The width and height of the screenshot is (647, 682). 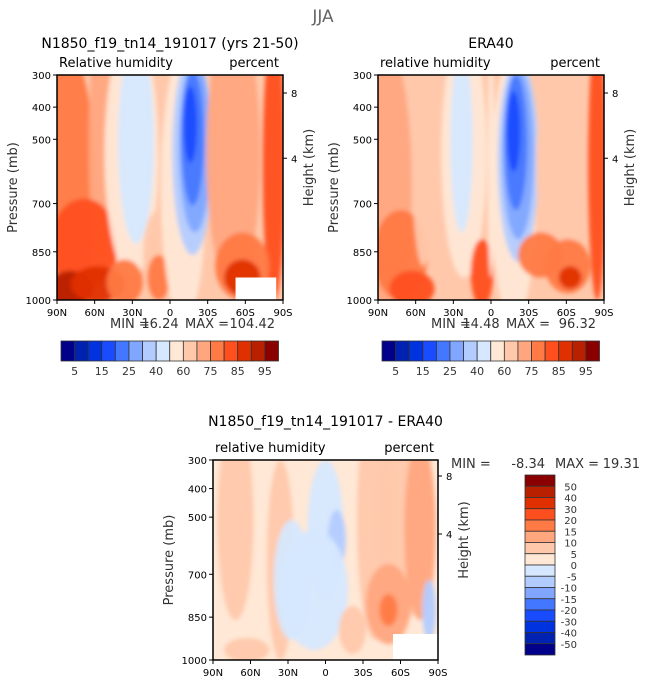 I want to click on y2-tick-label: 8, so click(x=294, y=94).